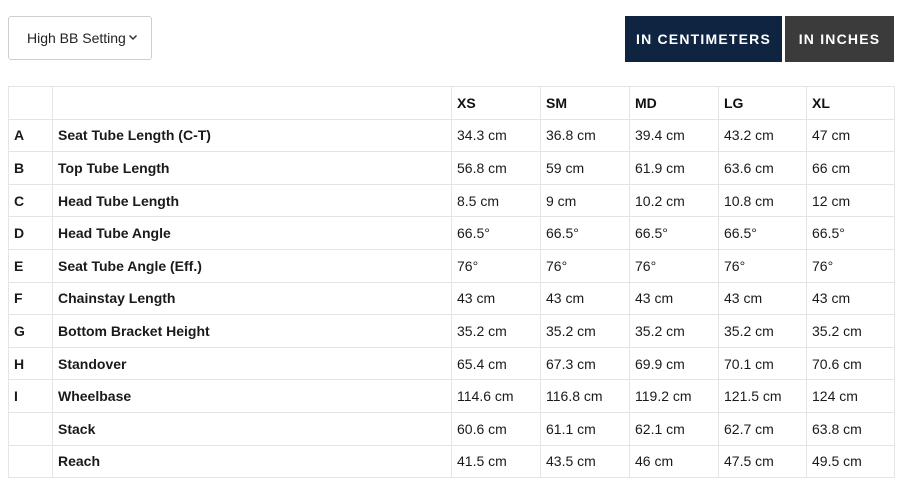 The width and height of the screenshot is (905, 495). I want to click on table-cell: 56.8 cm, so click(496, 168).